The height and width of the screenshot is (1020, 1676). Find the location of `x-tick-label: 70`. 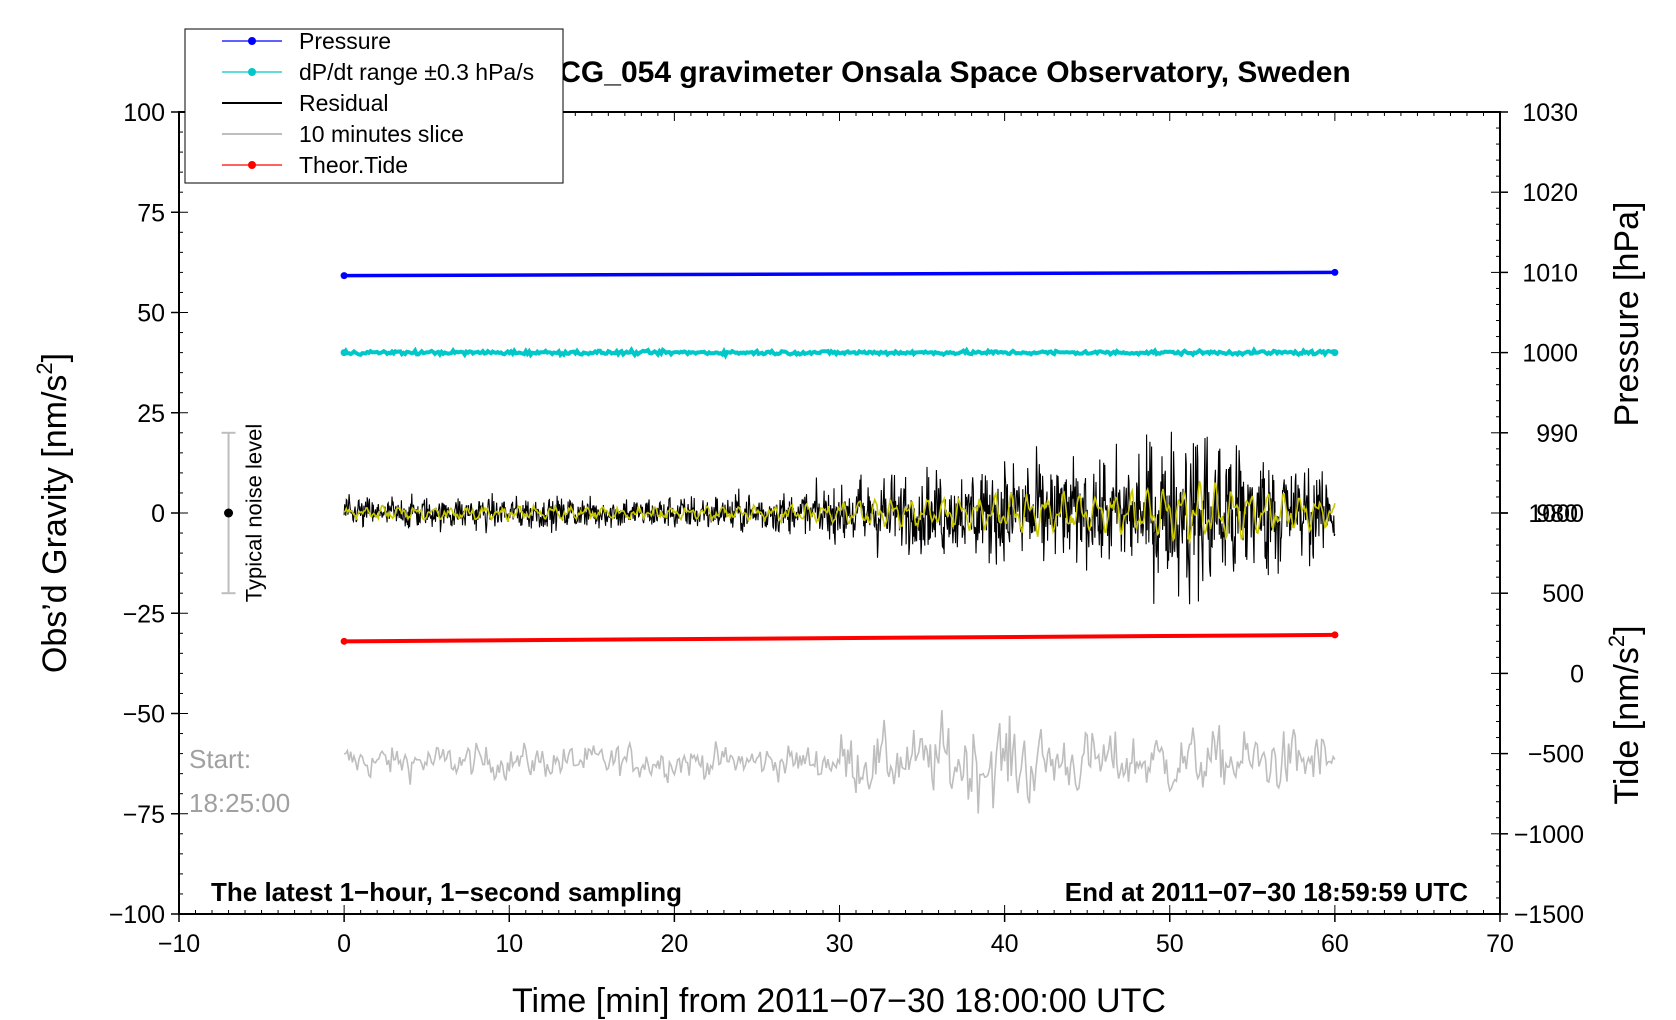

x-tick-label: 70 is located at coordinates (1500, 944).